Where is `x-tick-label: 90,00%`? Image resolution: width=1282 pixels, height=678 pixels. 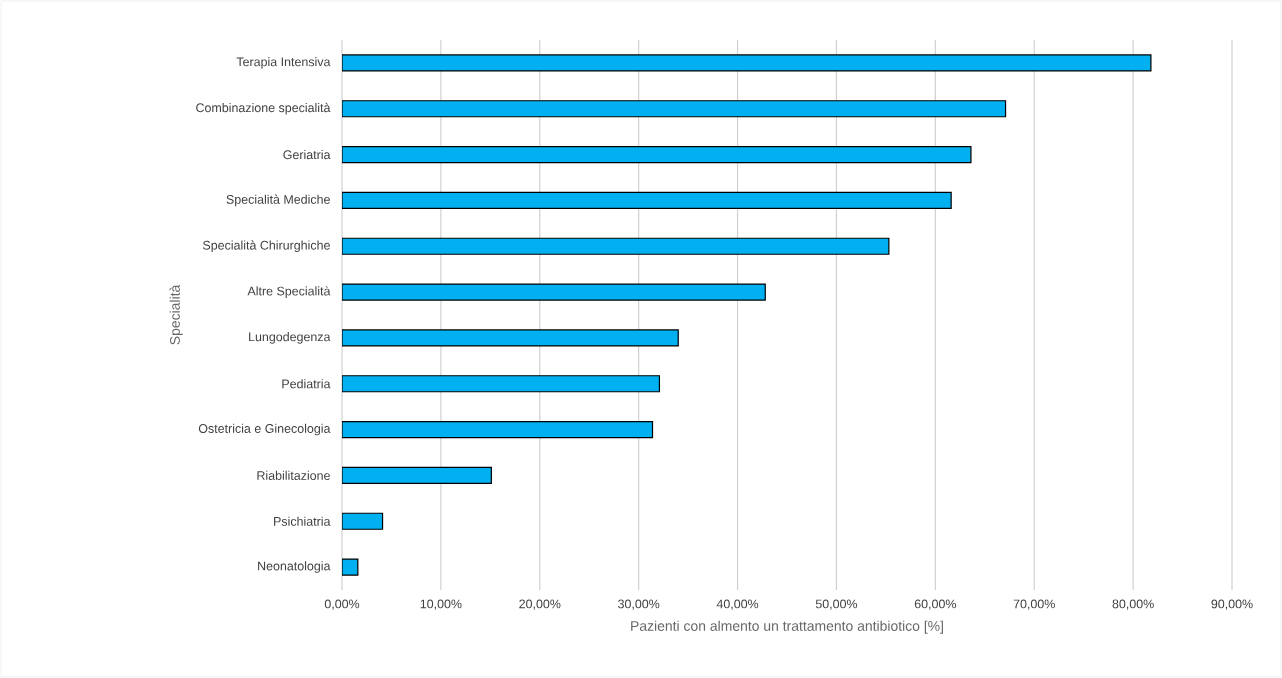 x-tick-label: 90,00% is located at coordinates (1232, 604).